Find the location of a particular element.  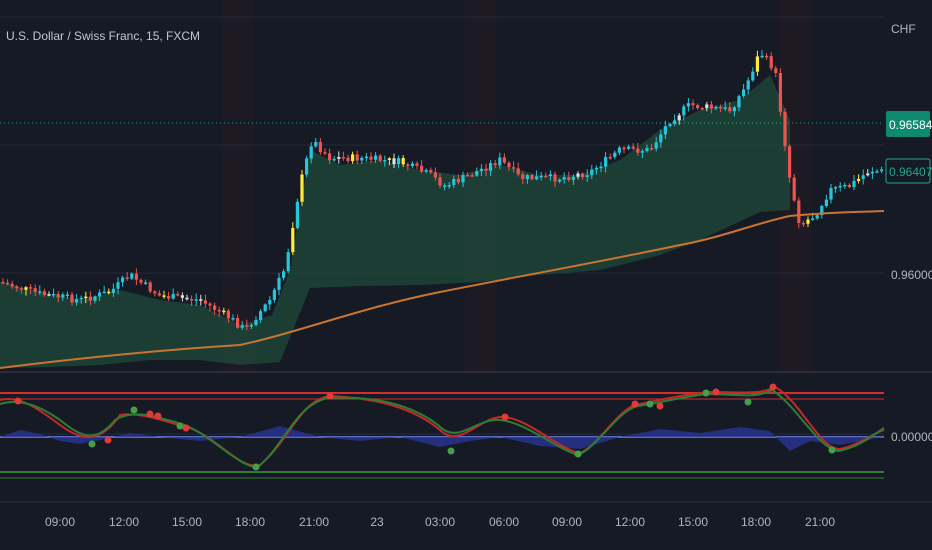

oscillator-dots is located at coordinates (425, 427).